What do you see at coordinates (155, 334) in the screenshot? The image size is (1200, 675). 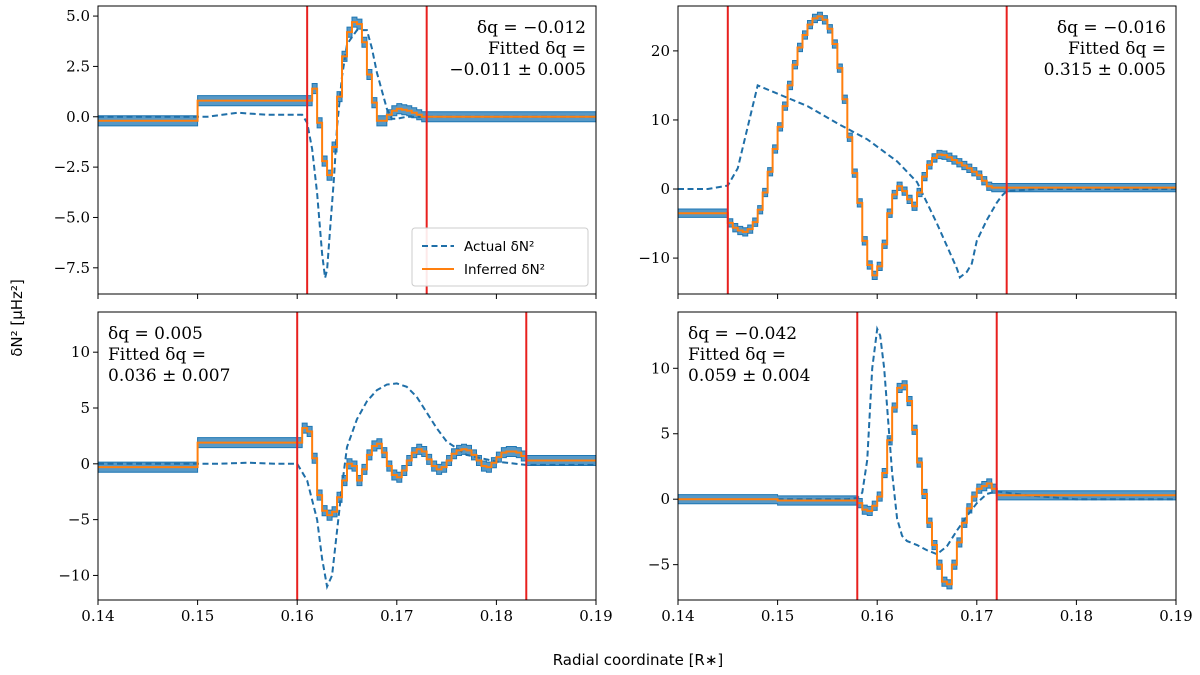 I see `annotation-delta-q: δq = 0.005` at bounding box center [155, 334].